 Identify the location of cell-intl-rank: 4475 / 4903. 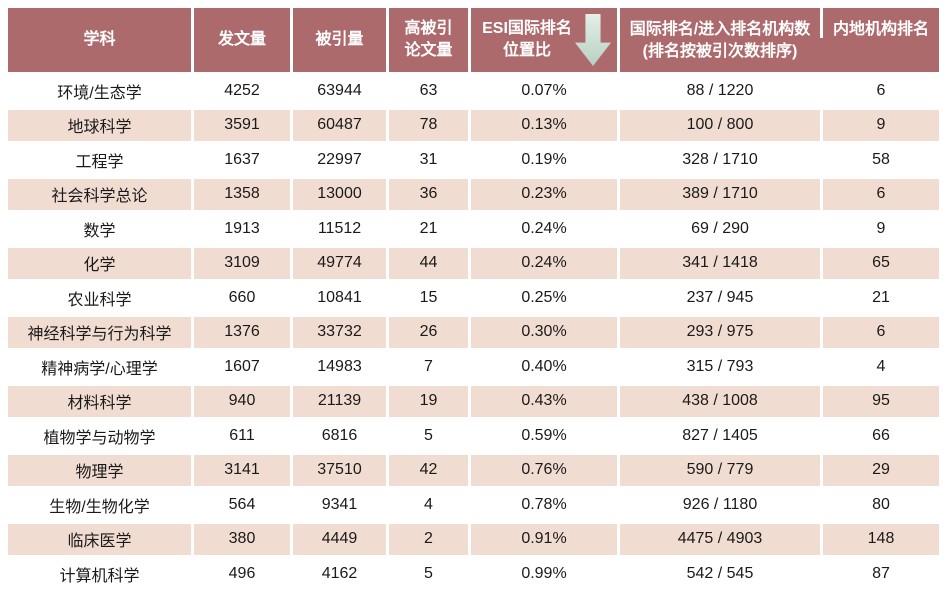
(720, 539).